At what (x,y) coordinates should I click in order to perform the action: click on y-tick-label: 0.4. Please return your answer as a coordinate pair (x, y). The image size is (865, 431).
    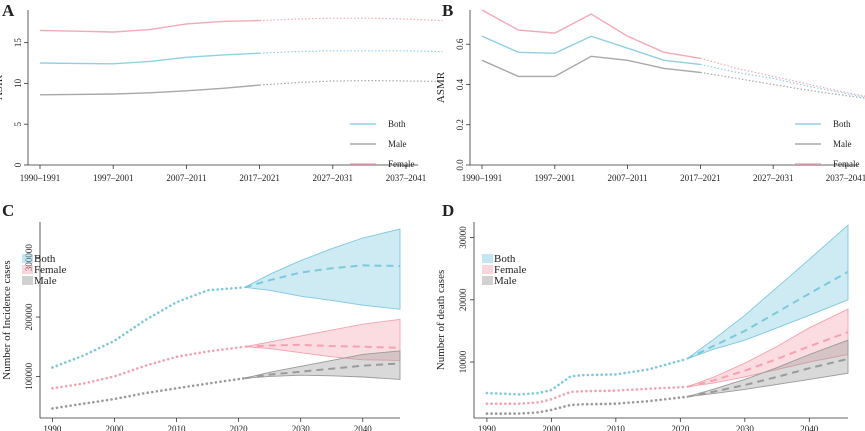
    Looking at the image, I should click on (460, 84).